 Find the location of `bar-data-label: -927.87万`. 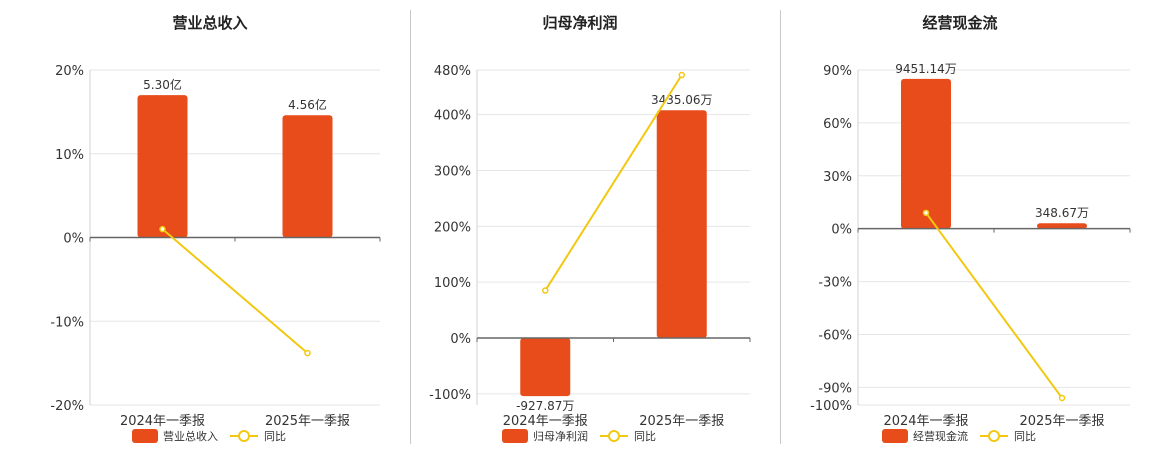

bar-data-label: -927.87万 is located at coordinates (545, 406).